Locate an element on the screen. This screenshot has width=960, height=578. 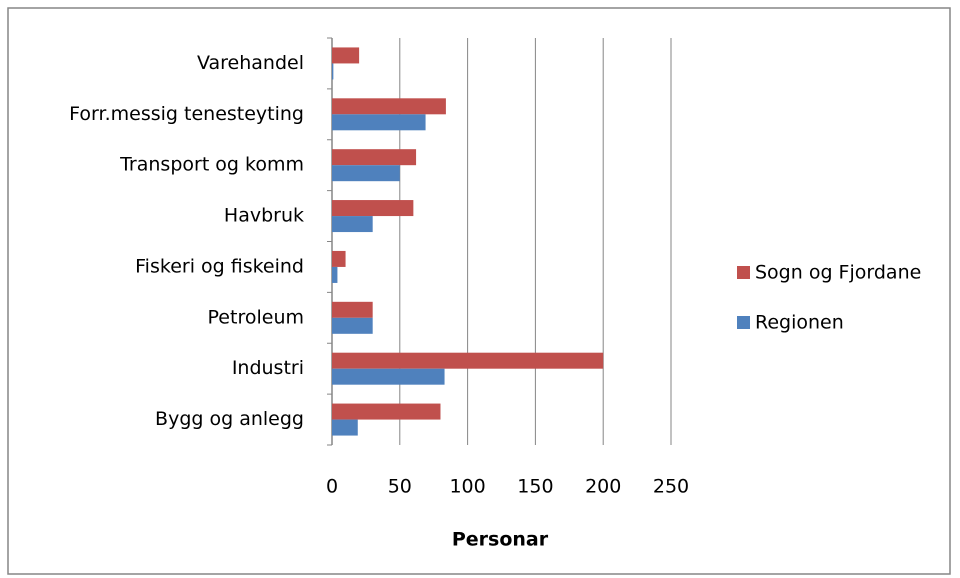
x-tick-label: 250 is located at coordinates (671, 487).